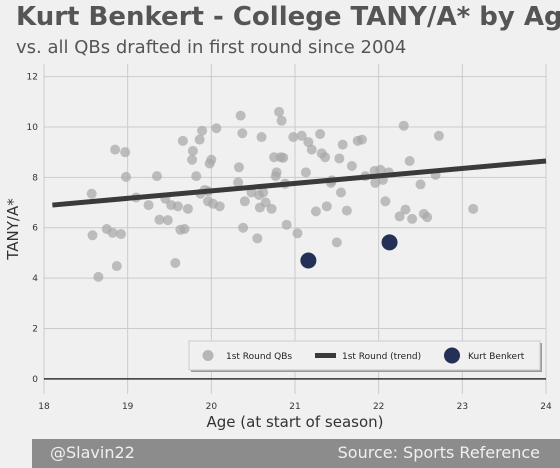  I want to click on y-tick-label: 4, so click(35, 279).